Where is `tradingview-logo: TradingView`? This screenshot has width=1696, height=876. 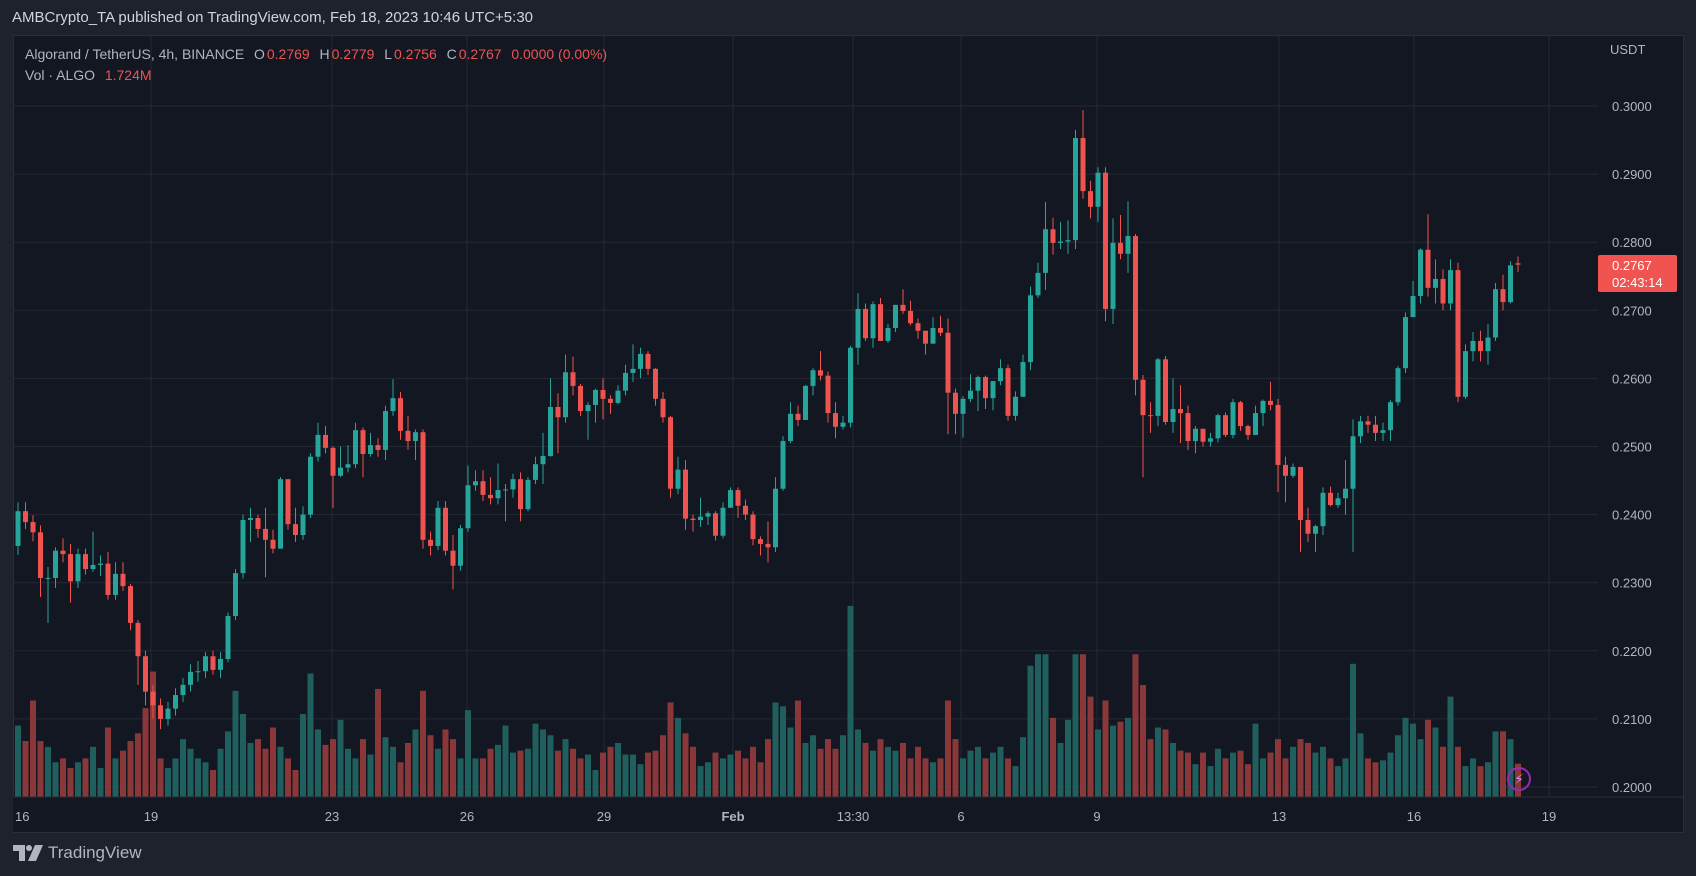
tradingview-logo: TradingView is located at coordinates (77, 853).